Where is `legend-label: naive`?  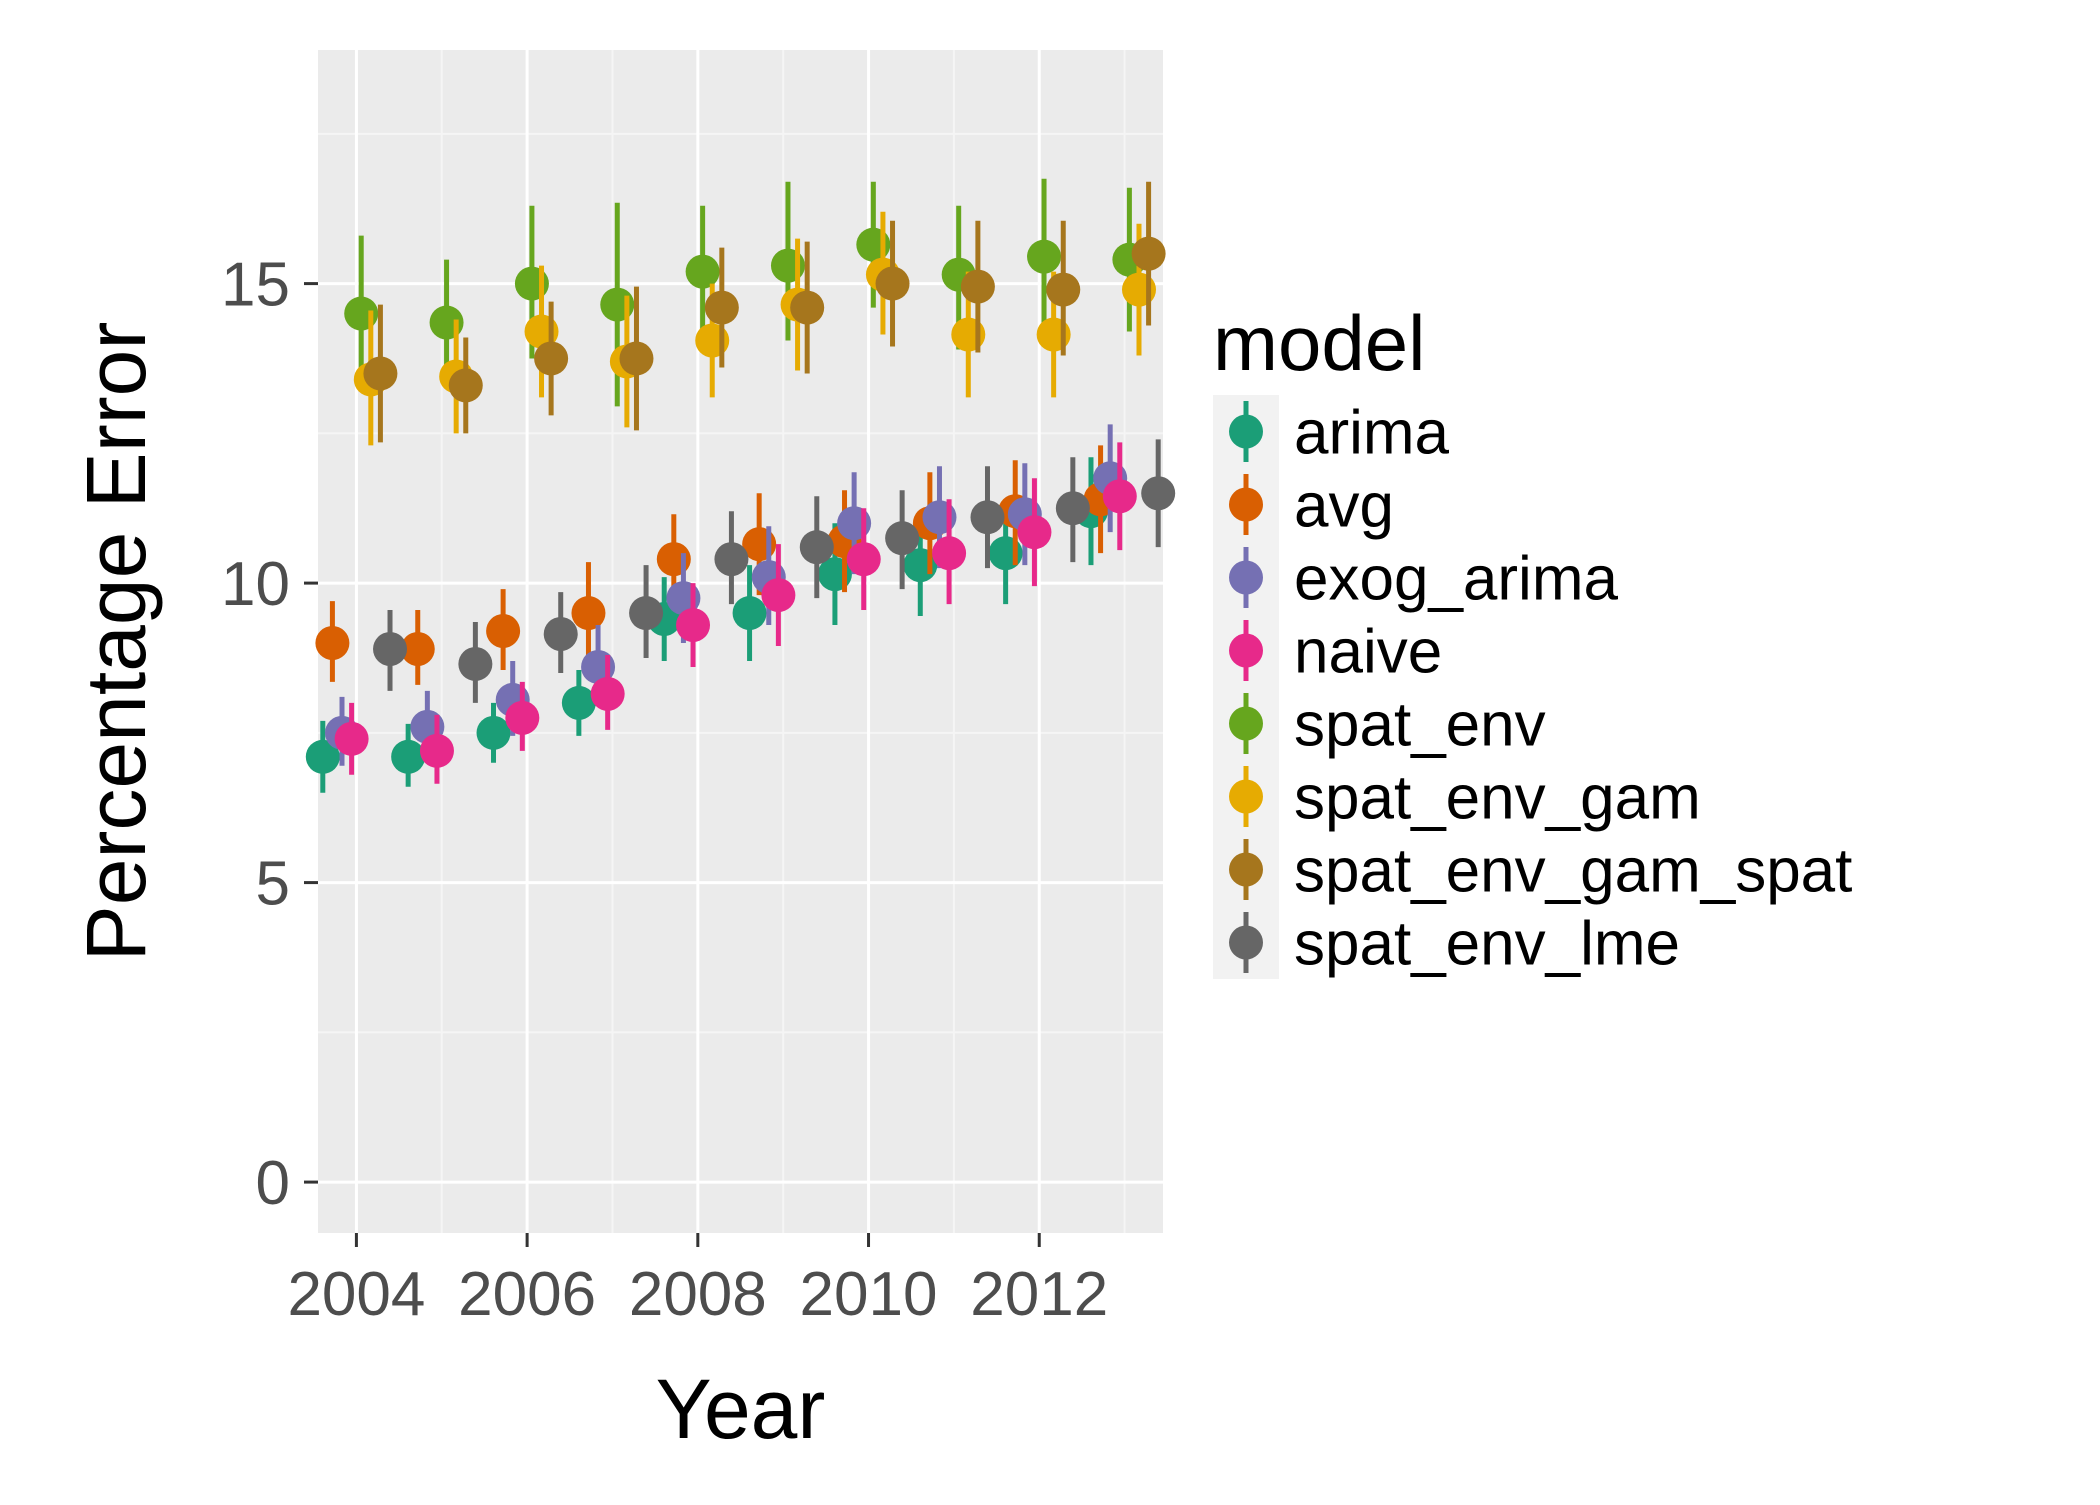
legend-label: naive is located at coordinates (1368, 652).